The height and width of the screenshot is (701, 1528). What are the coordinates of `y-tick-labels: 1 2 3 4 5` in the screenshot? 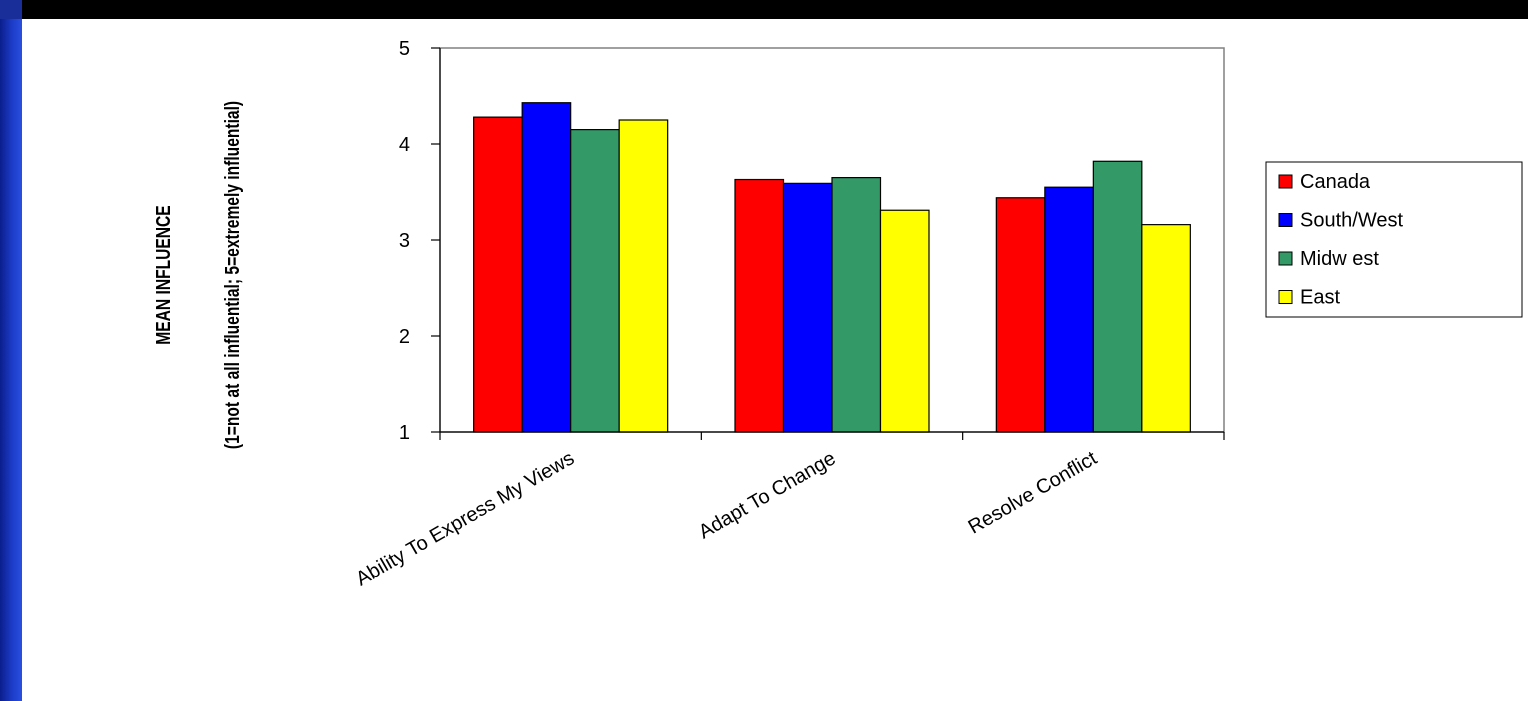 It's located at (404, 241).